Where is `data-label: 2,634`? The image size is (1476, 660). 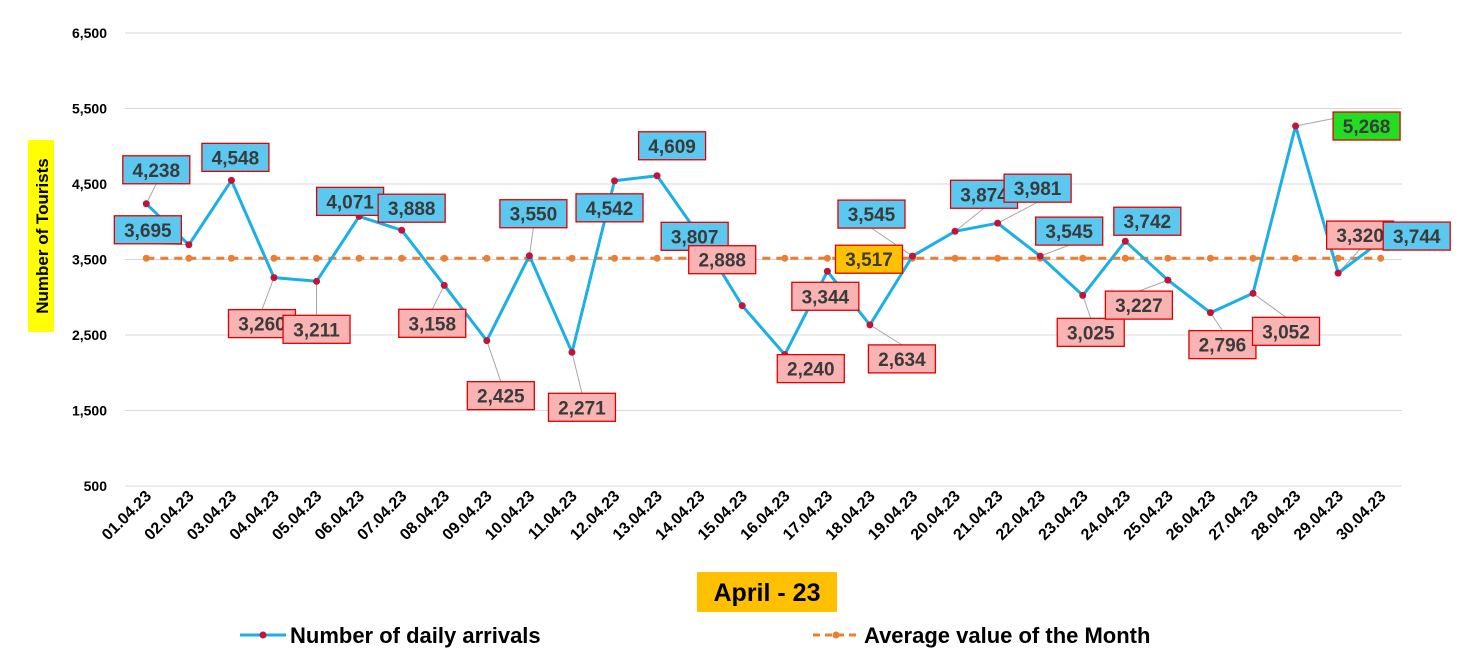 data-label: 2,634 is located at coordinates (902, 360).